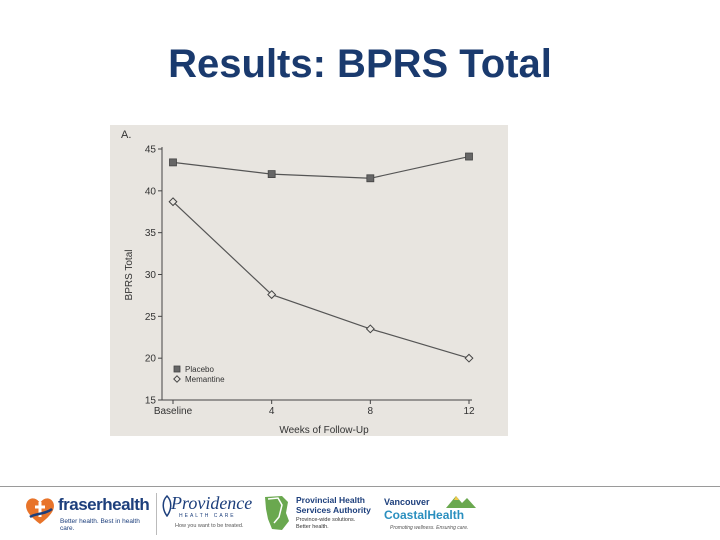  Describe the element at coordinates (429, 528) in the screenshot. I see `vch-tagline: Promoting wellness. Ensuring care.` at that location.